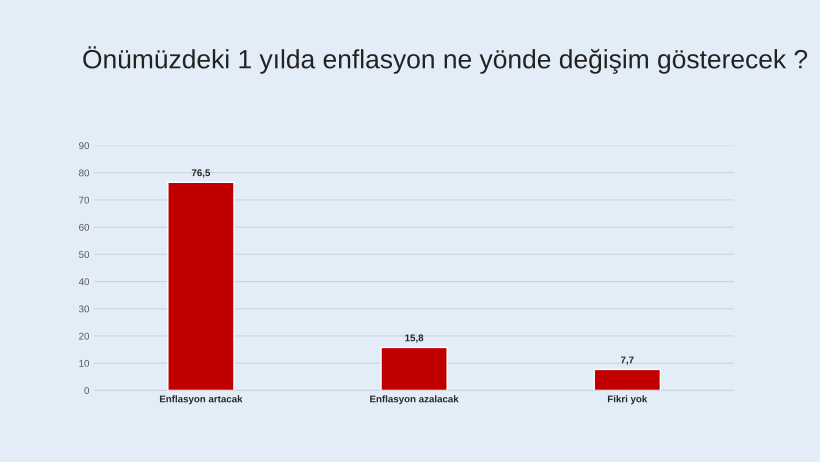  What do you see at coordinates (445, 60) in the screenshot?
I see `chart-title: Önümüzdeki 1 yılda enflasyon ne yönde değişim gösterecek ?` at bounding box center [445, 60].